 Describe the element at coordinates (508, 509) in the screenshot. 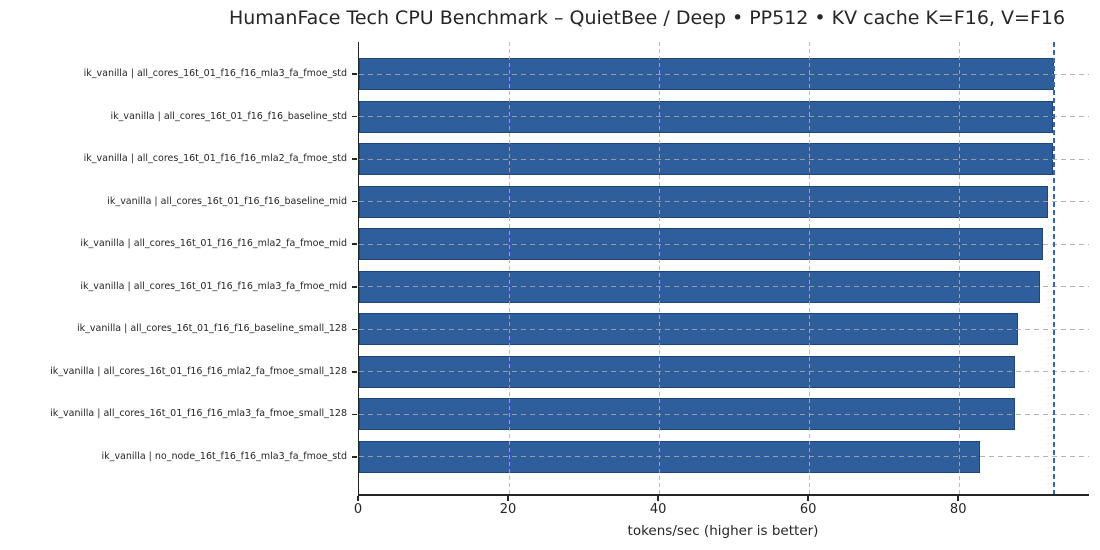

I see `x-tick-label: 20` at that location.